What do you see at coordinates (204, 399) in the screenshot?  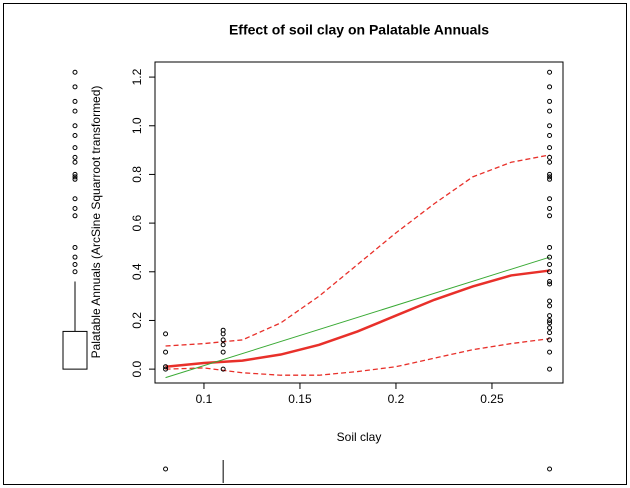 I see `x-tick-label: 0.1` at bounding box center [204, 399].